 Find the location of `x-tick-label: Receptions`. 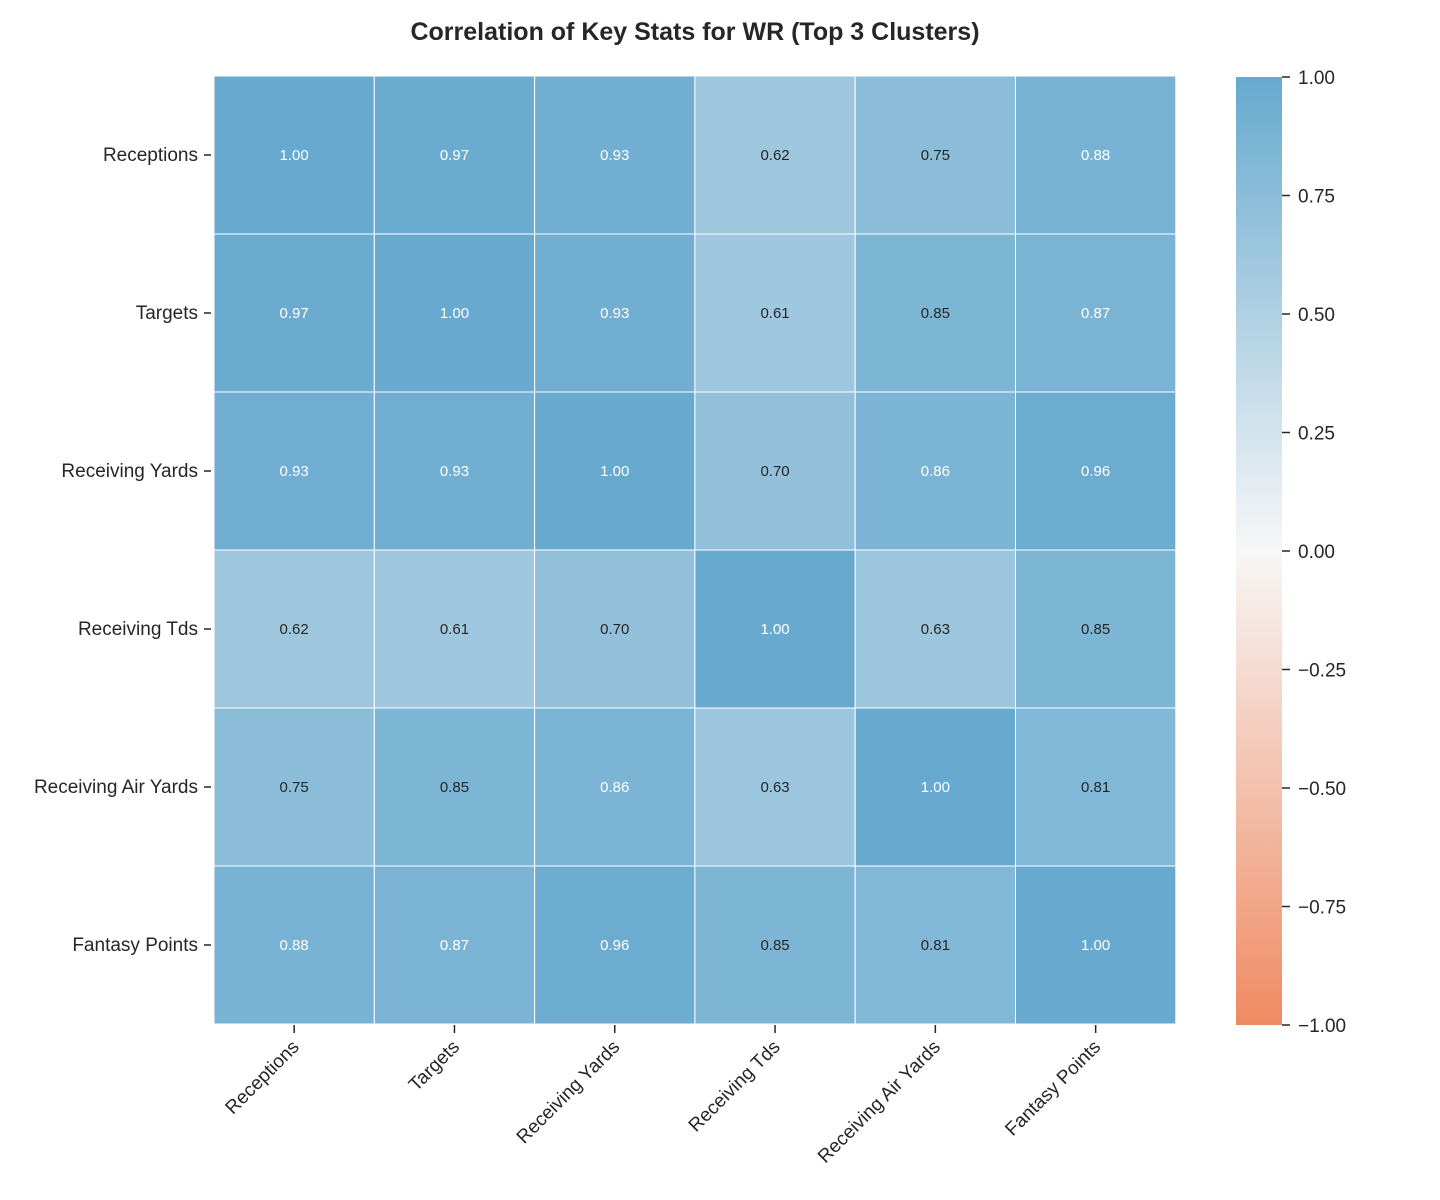

x-tick-label: Receptions is located at coordinates (263, 1078).